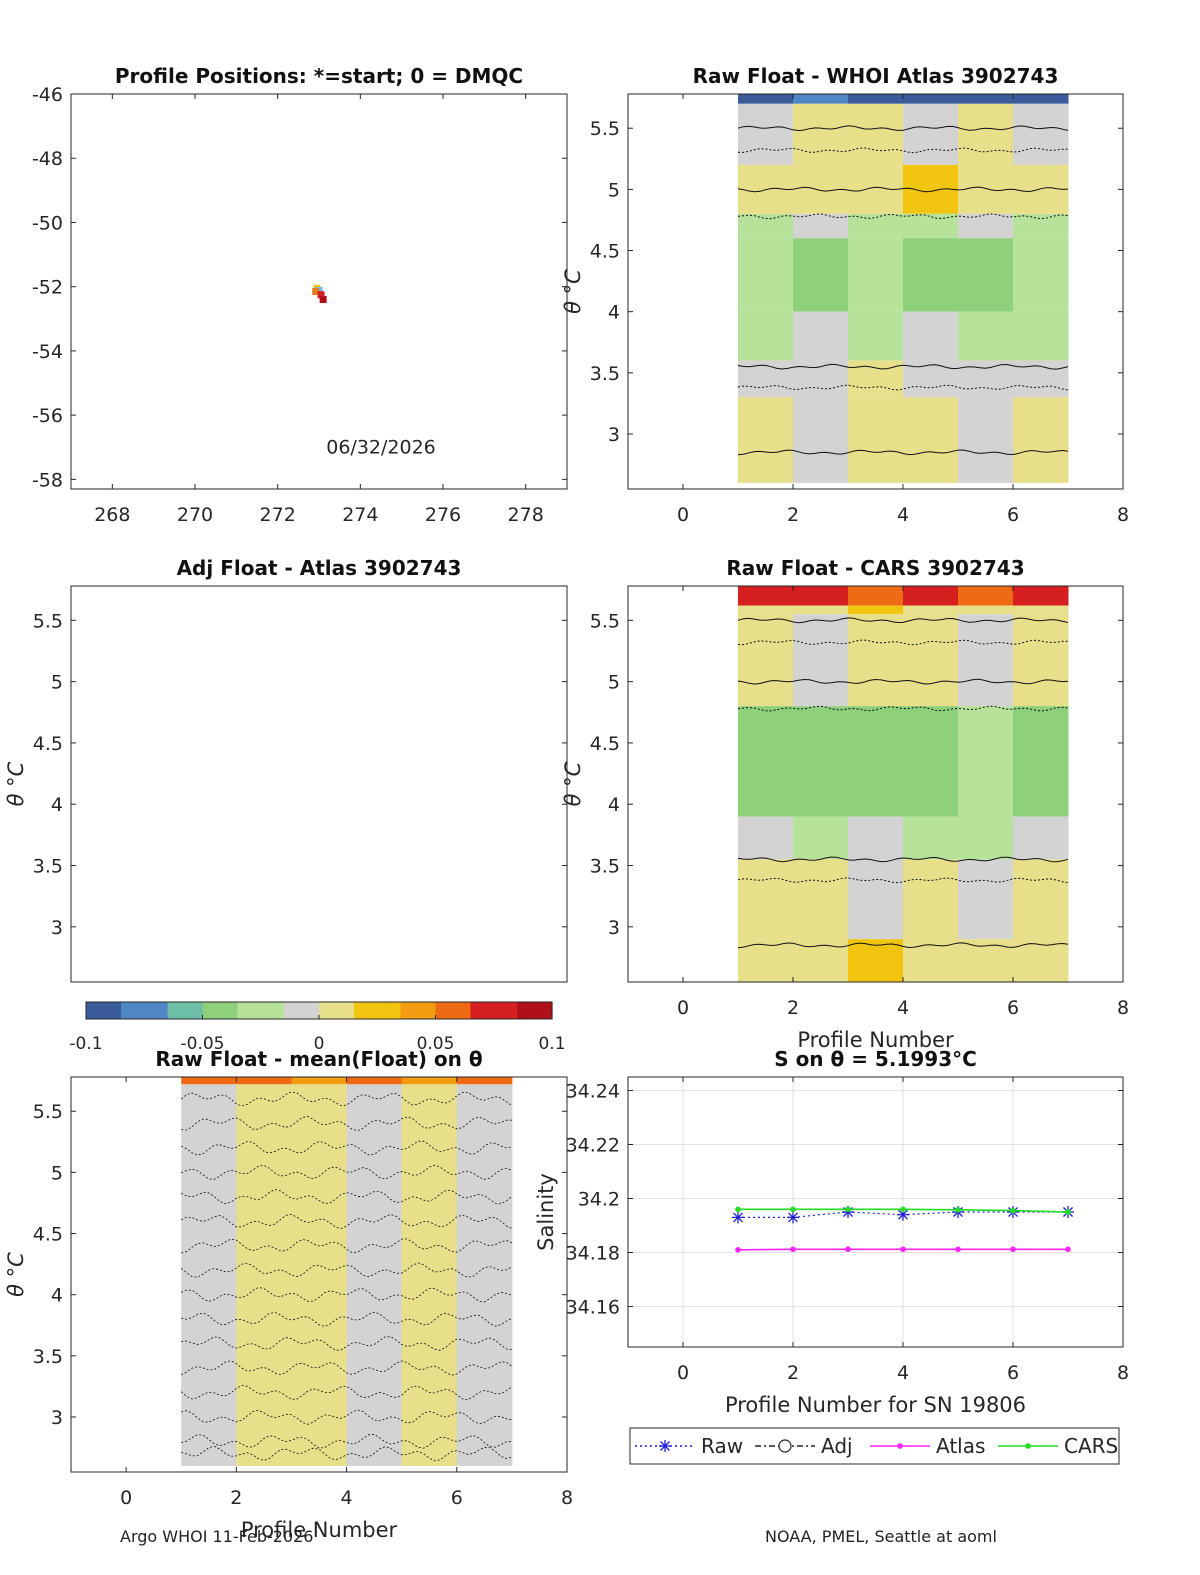  What do you see at coordinates (47, 159) in the screenshot?
I see `y-tick-label: -48` at bounding box center [47, 159].